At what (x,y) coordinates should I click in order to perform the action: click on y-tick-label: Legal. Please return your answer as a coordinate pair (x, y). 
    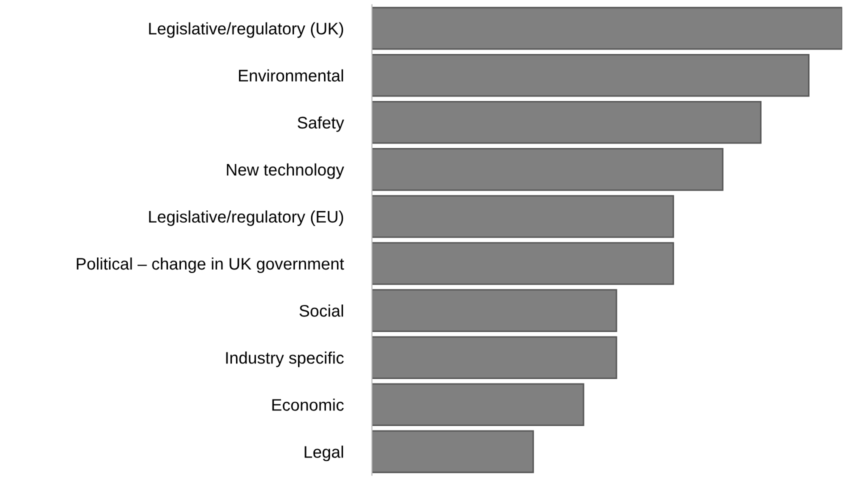
    Looking at the image, I should click on (324, 454).